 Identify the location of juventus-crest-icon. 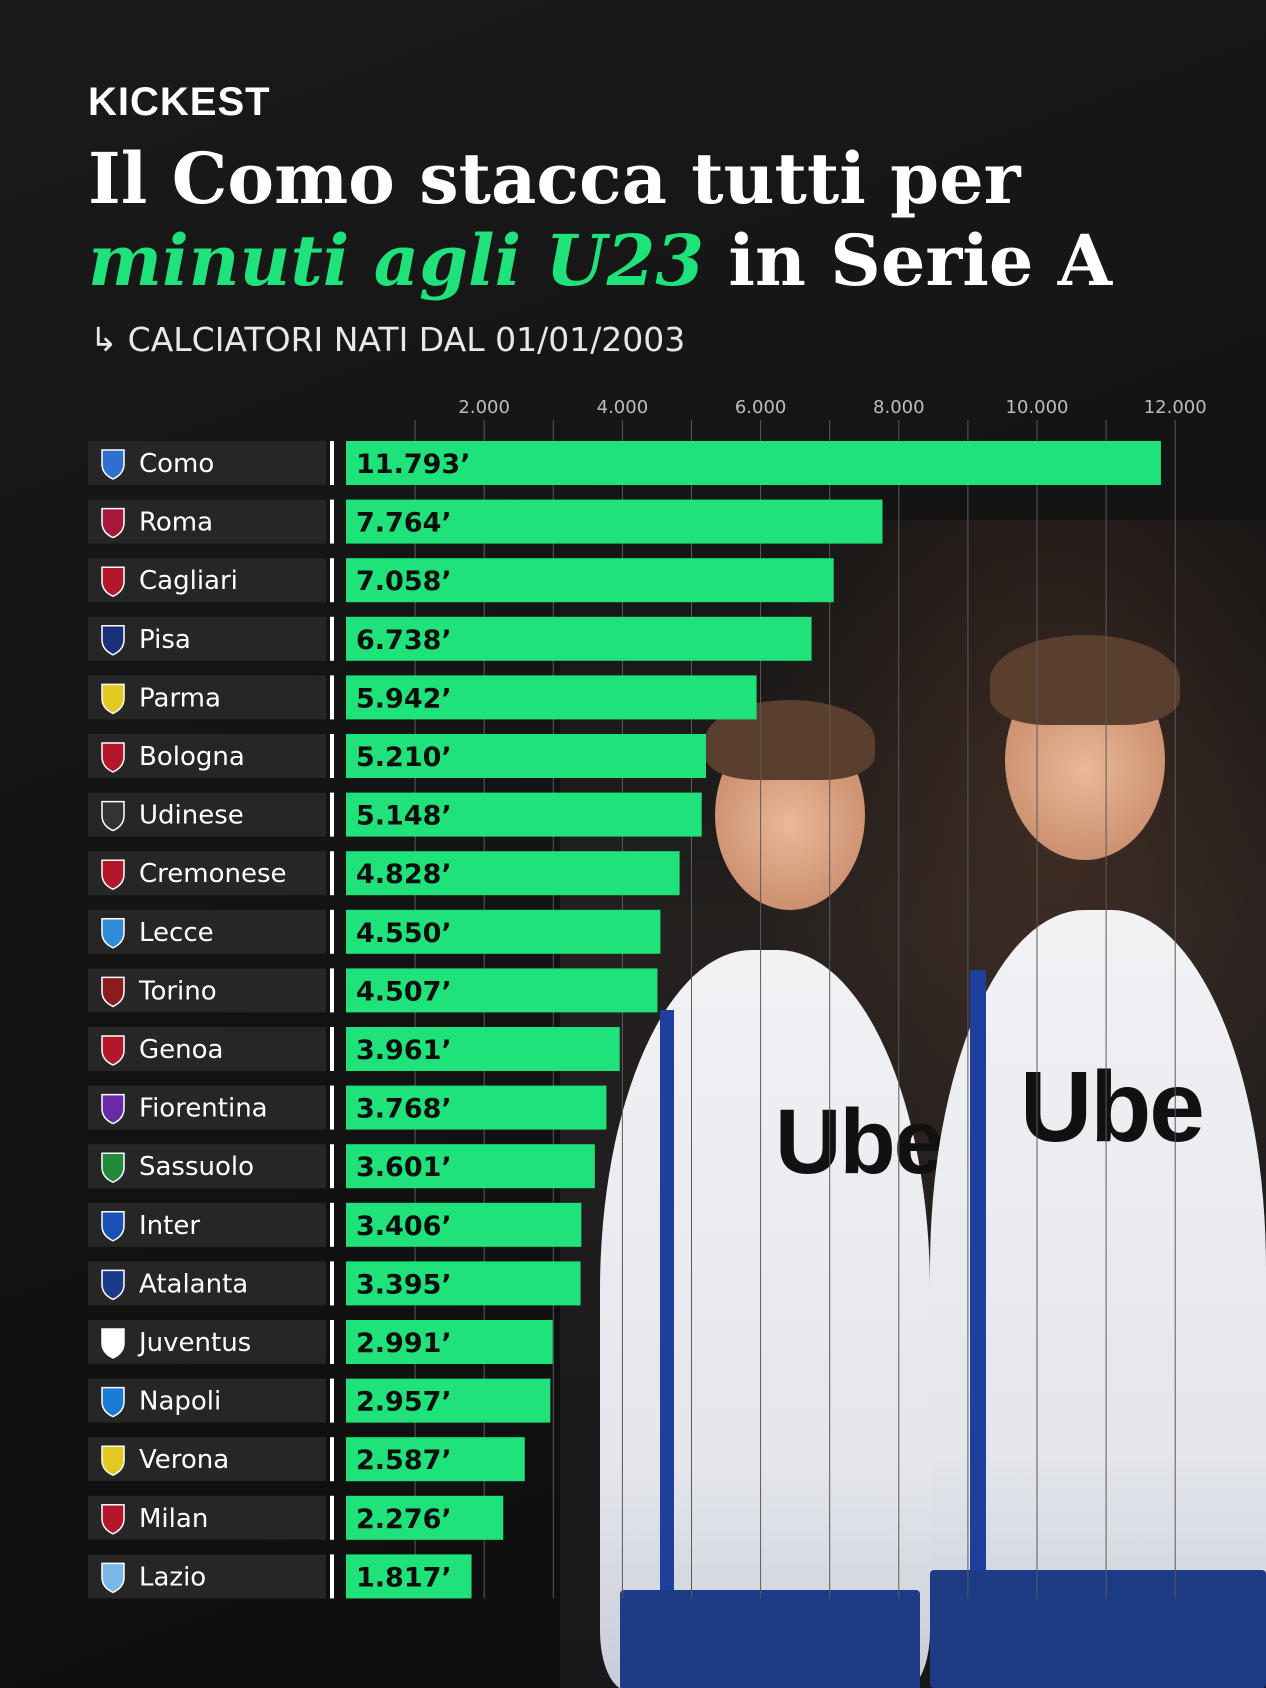
(113, 1343).